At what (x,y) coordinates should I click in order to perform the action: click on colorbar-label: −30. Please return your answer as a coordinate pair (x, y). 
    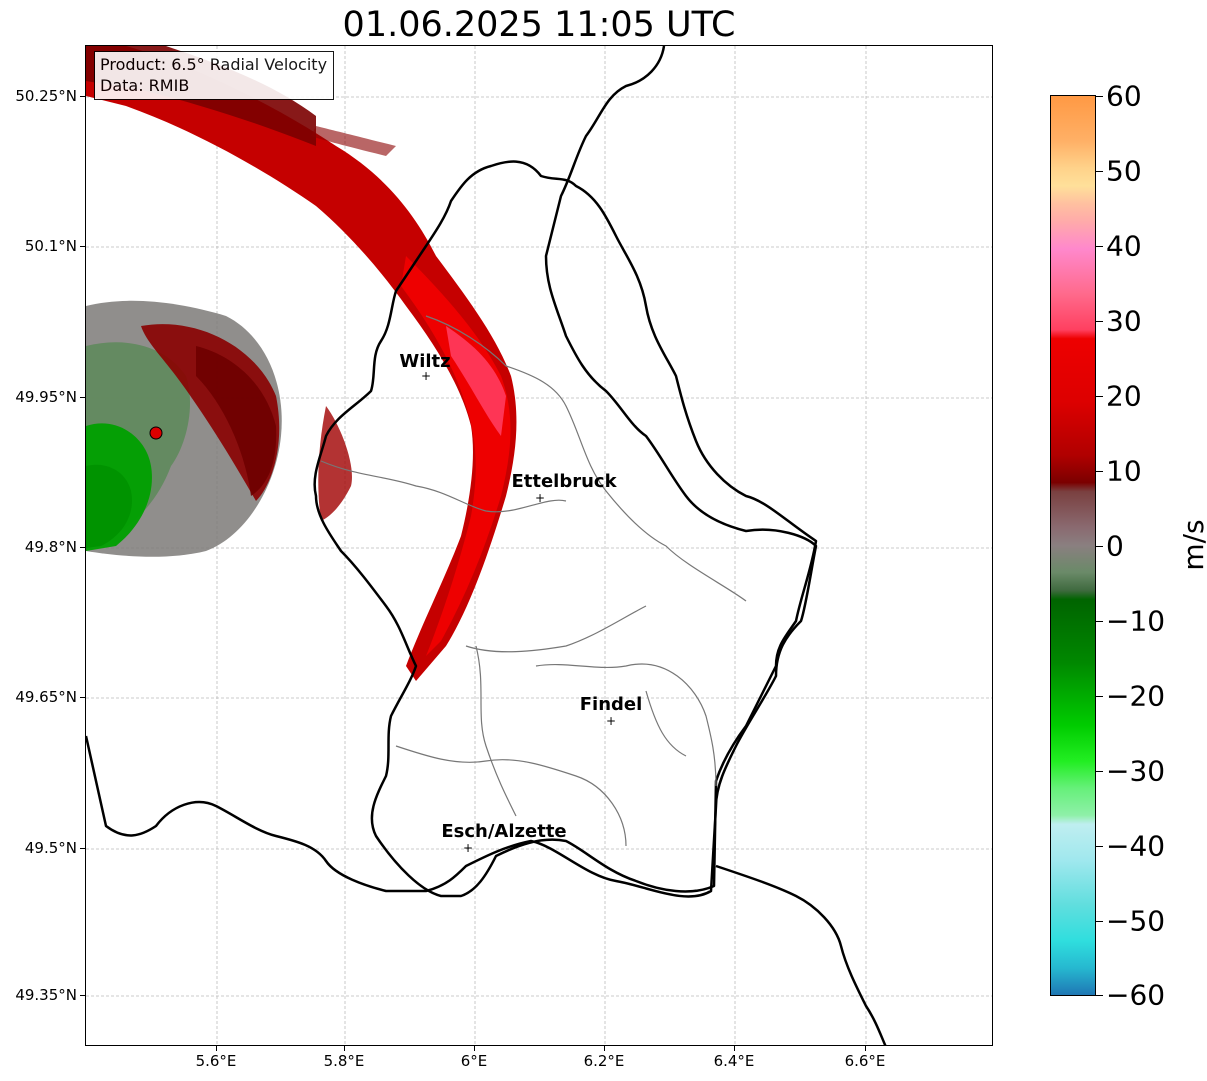
    Looking at the image, I should click on (1136, 771).